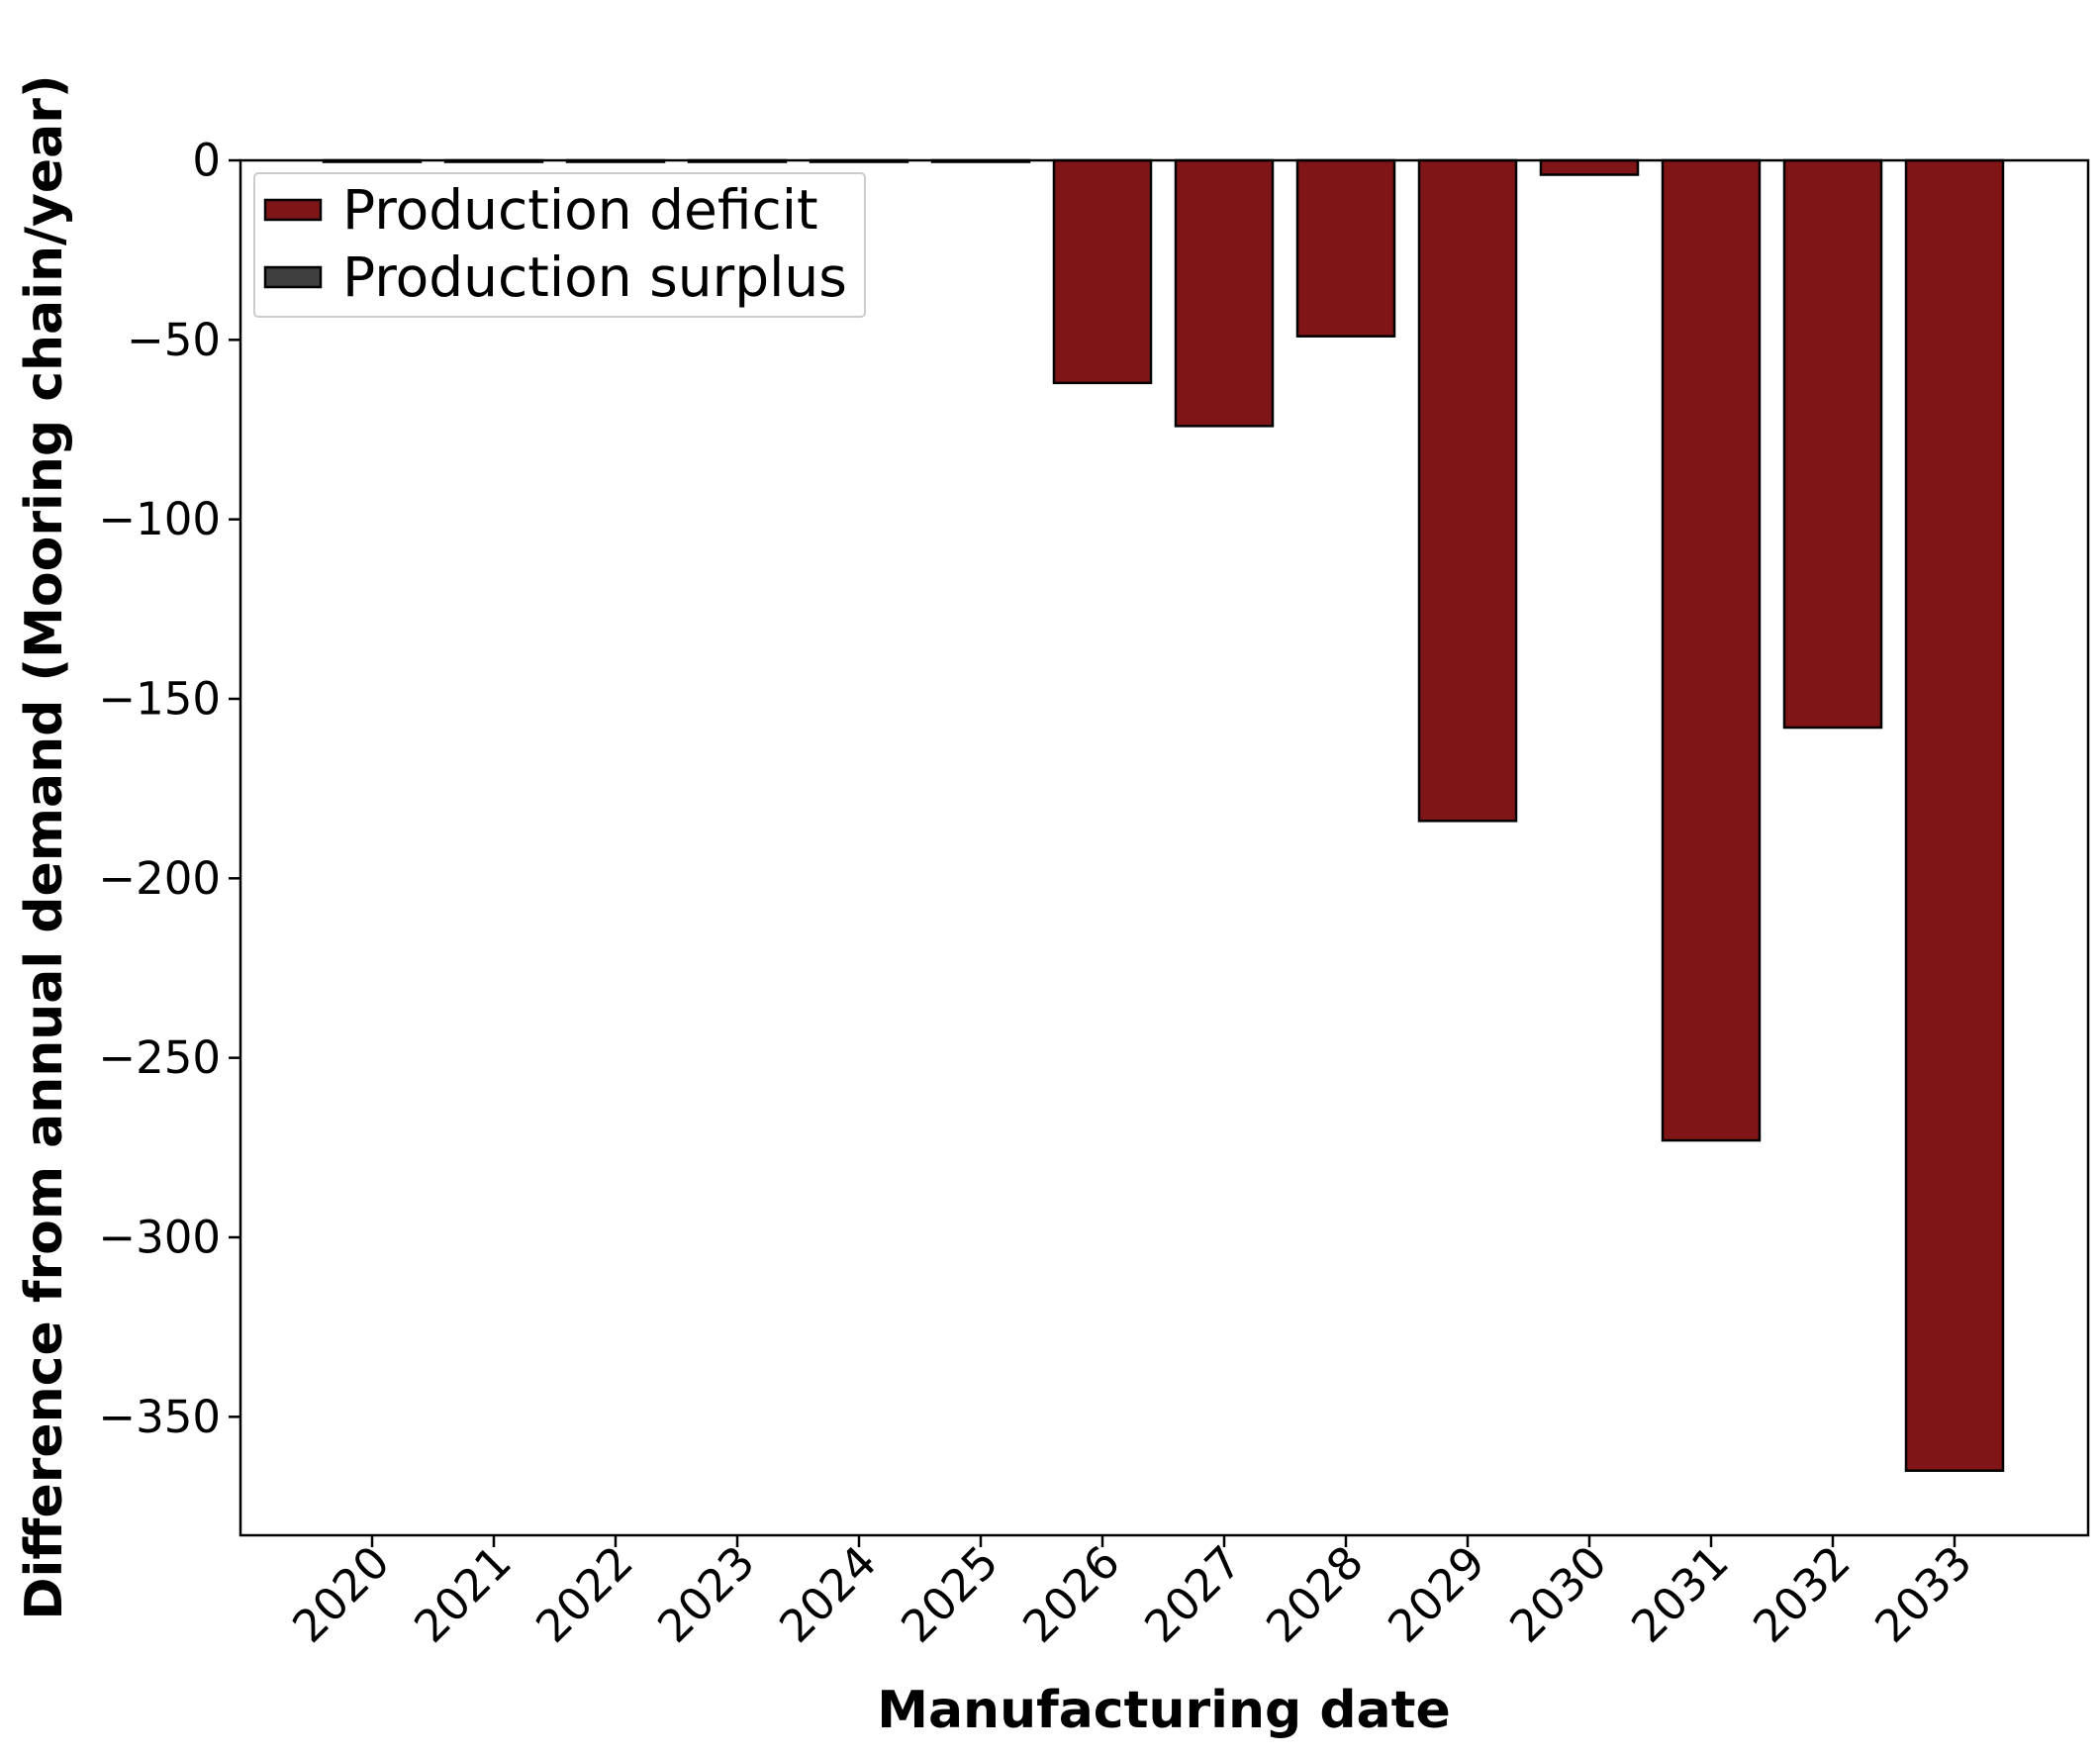  I want to click on x-tick-label: 2033, so click(1922, 1593).